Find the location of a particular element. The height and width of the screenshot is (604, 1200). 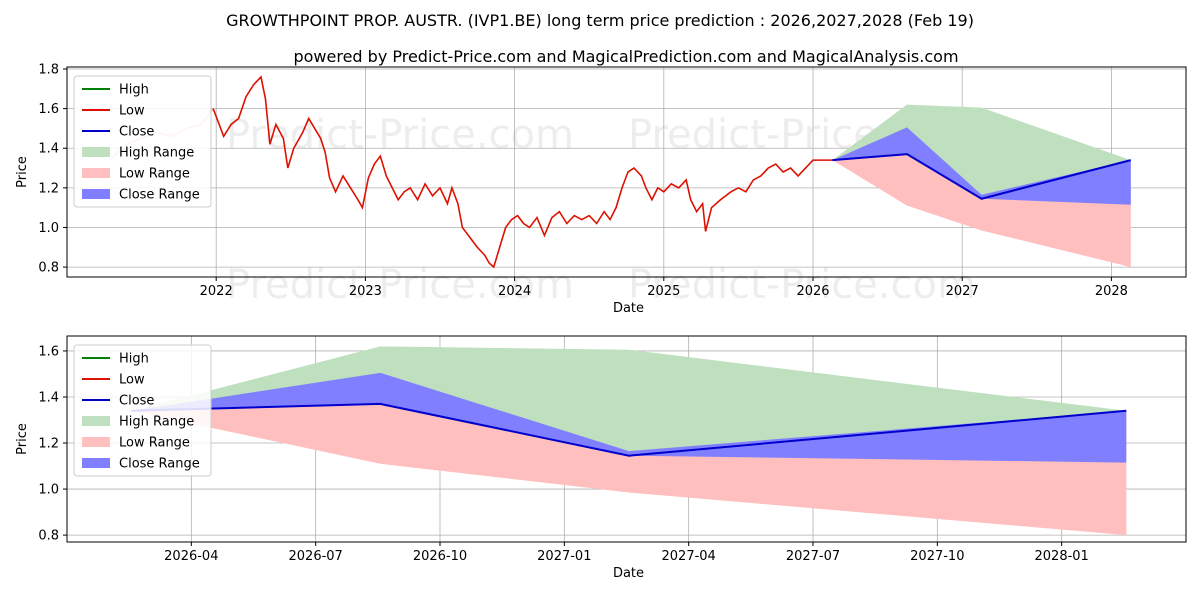

top-close-line is located at coordinates (982, 176).